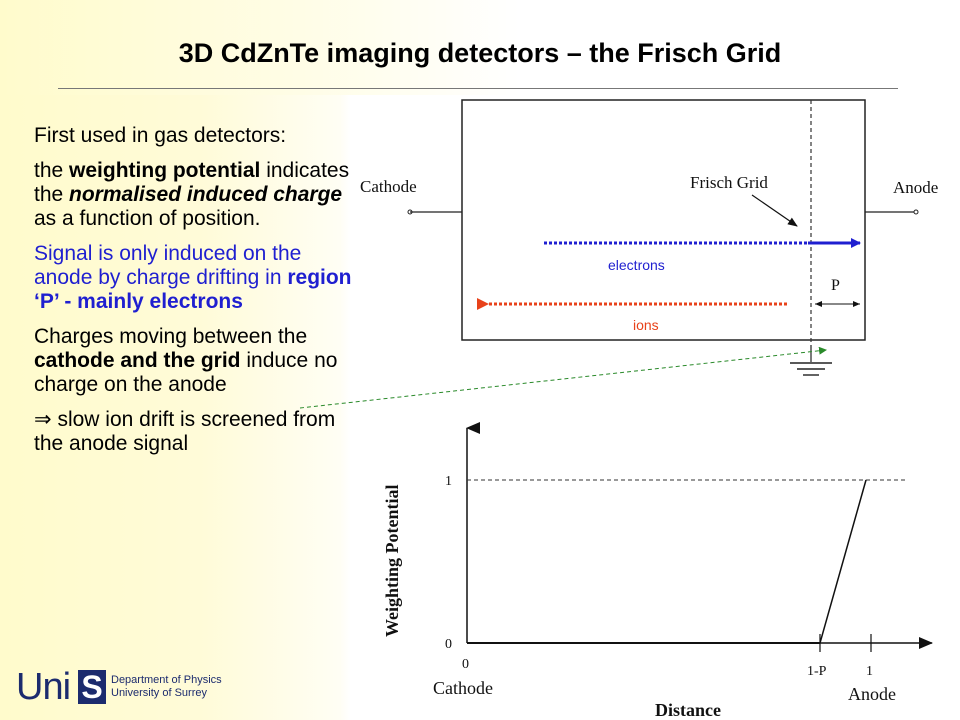 This screenshot has height=720, width=960. Describe the element at coordinates (137, 360) in the screenshot. I see `bold-term-cathode-grid: cathode and the grid` at that location.